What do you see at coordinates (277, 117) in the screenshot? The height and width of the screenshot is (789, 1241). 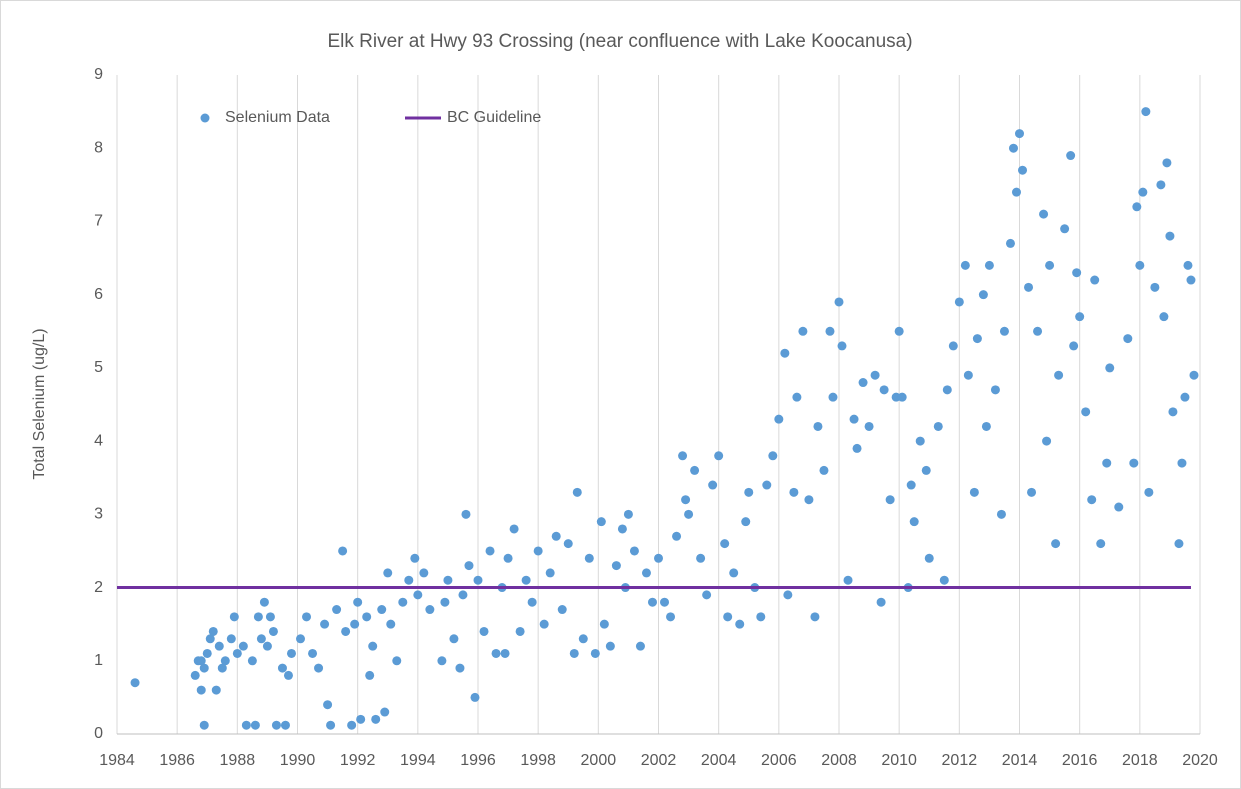 I see `legend-label: Selenium Data` at bounding box center [277, 117].